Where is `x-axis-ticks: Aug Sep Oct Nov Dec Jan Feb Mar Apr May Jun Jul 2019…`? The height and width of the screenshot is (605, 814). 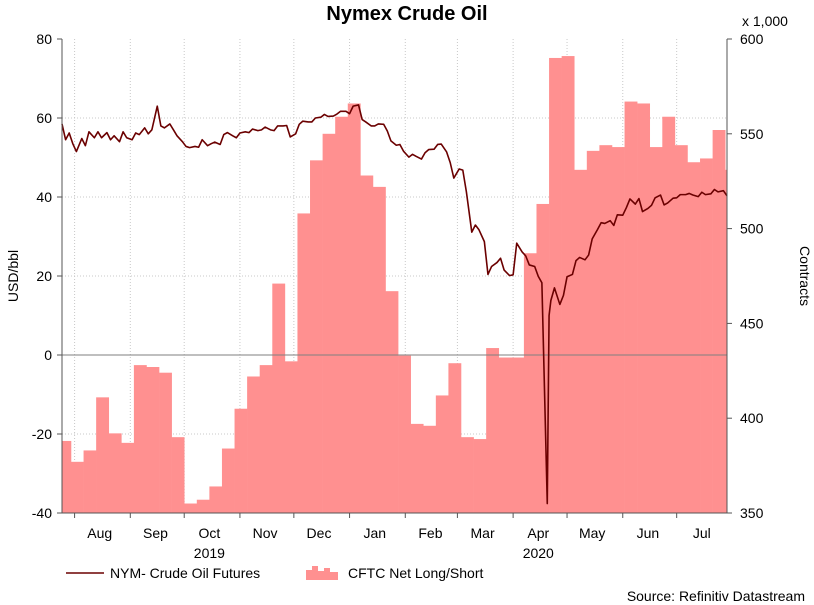
x-axis-ticks: Aug Sep Oct Nov Dec Jan Feb Mar Apr May Jun Jul 2019… is located at coordinates (392, 537).